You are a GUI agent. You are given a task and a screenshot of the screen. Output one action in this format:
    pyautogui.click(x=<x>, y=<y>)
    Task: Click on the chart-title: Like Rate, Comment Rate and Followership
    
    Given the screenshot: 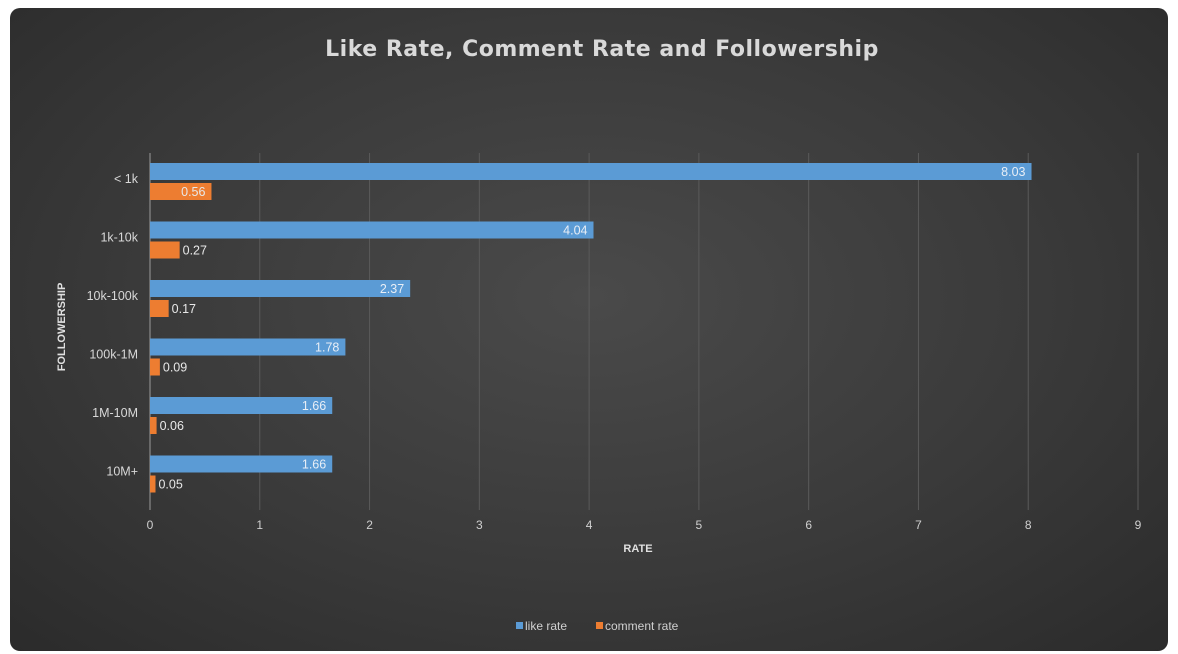 What is the action you would take?
    pyautogui.click(x=602, y=49)
    